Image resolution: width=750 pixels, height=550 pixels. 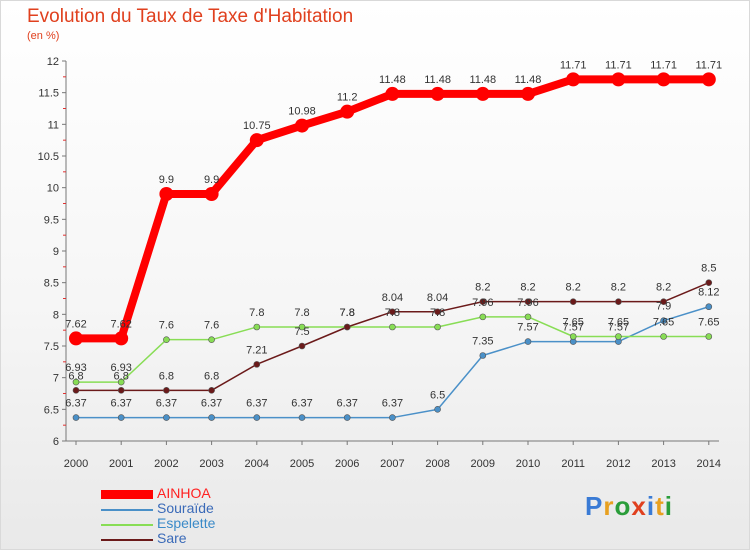 I want to click on logo-letter: o, so click(x=623, y=506).